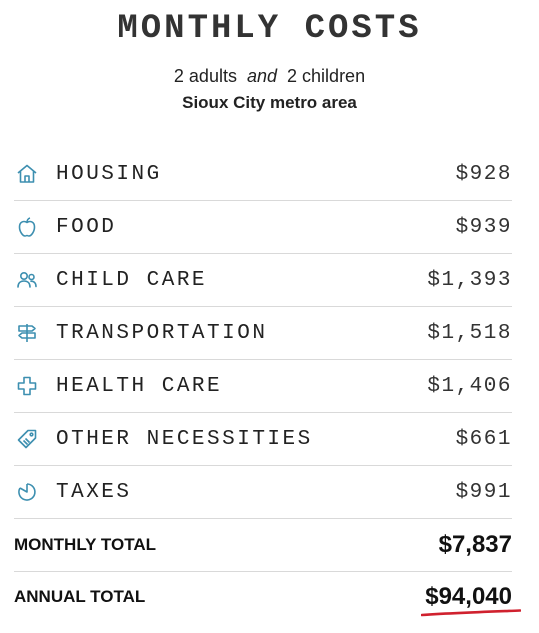 The height and width of the screenshot is (633, 539). Describe the element at coordinates (263, 280) in the screenshot. I see `cost-row-child-care: CHILD CARE $1,393` at that location.